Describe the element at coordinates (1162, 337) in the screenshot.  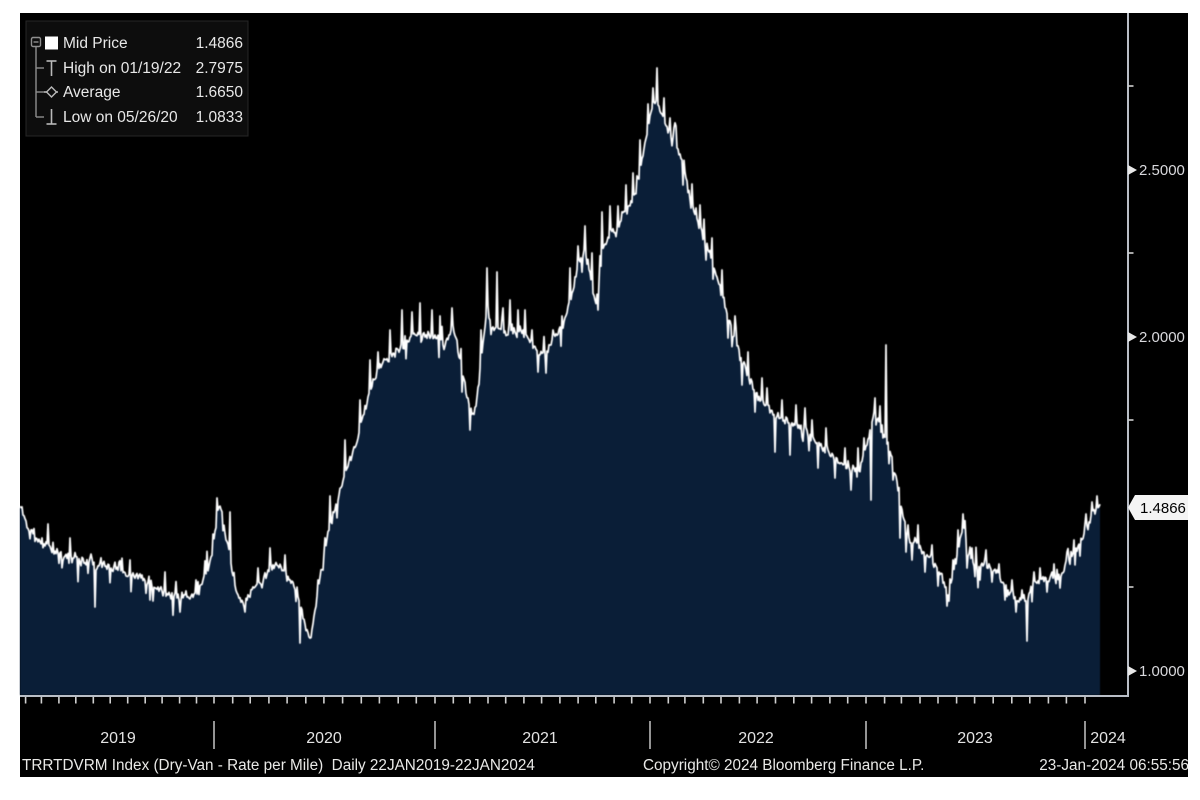
I see `svg-text: 2.0000` at that location.